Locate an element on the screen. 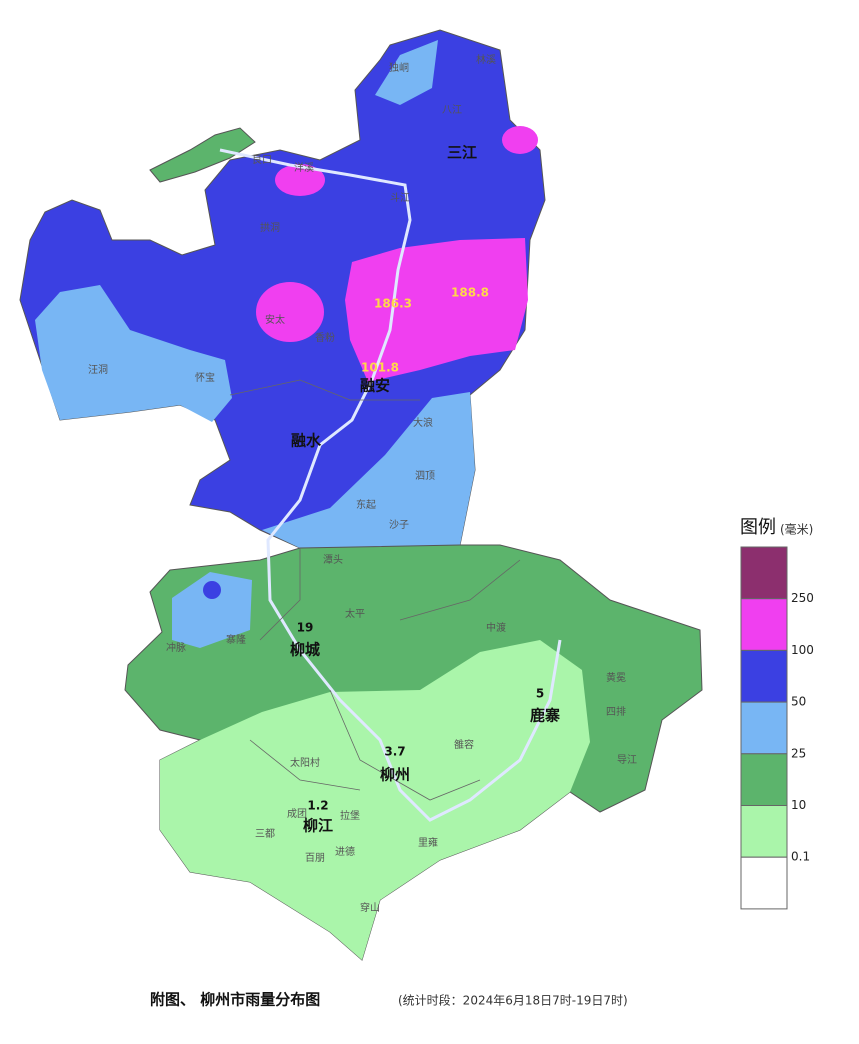  legend-break-label: 100 is located at coordinates (802, 650).